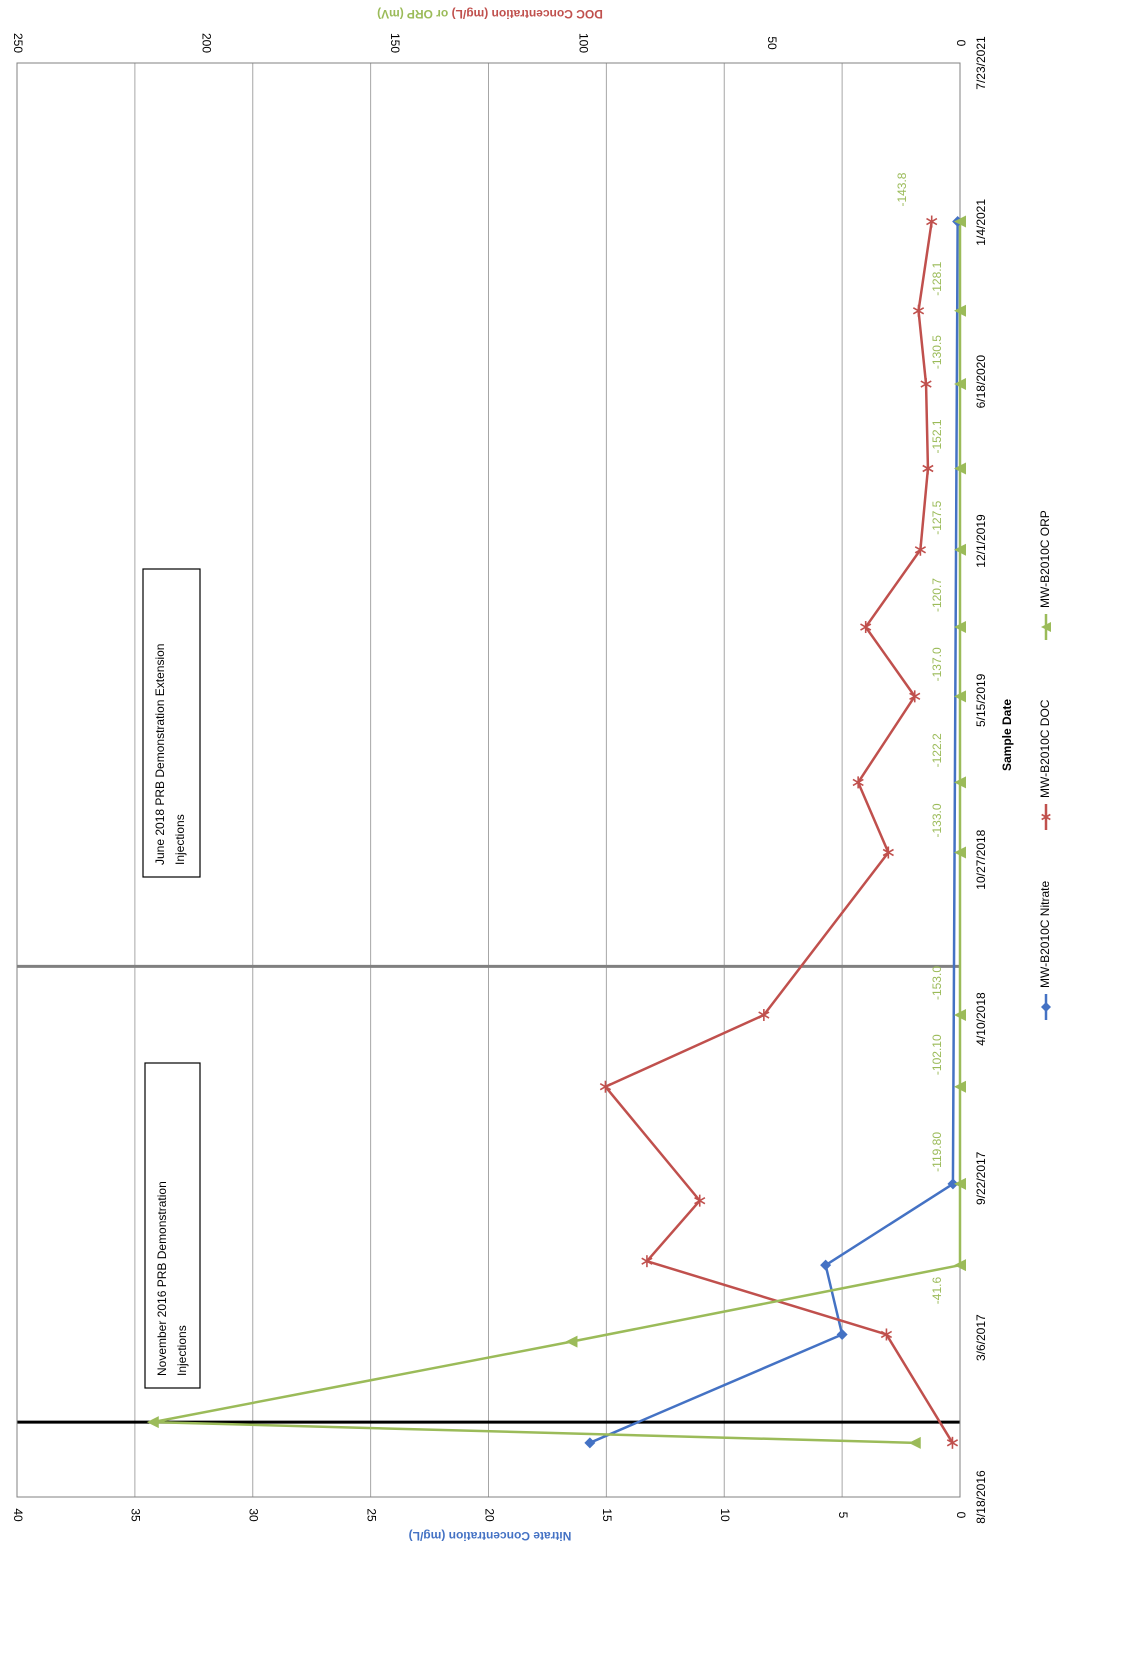 Image resolution: width=1144 pixels, height=1674 pixels. What do you see at coordinates (584, 43) in the screenshot?
I see `y-right-tick-label: 100` at bounding box center [584, 43].